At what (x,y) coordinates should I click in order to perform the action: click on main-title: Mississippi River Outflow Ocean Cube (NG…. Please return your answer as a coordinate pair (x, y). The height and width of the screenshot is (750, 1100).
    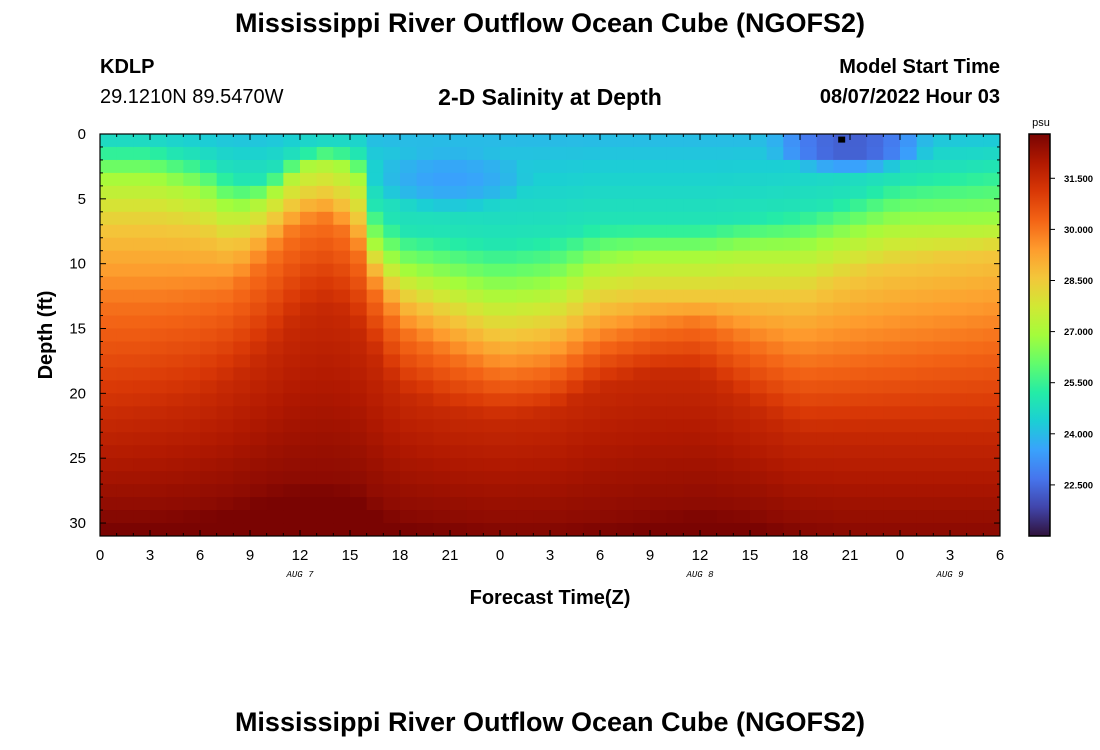
    Looking at the image, I should click on (550, 23).